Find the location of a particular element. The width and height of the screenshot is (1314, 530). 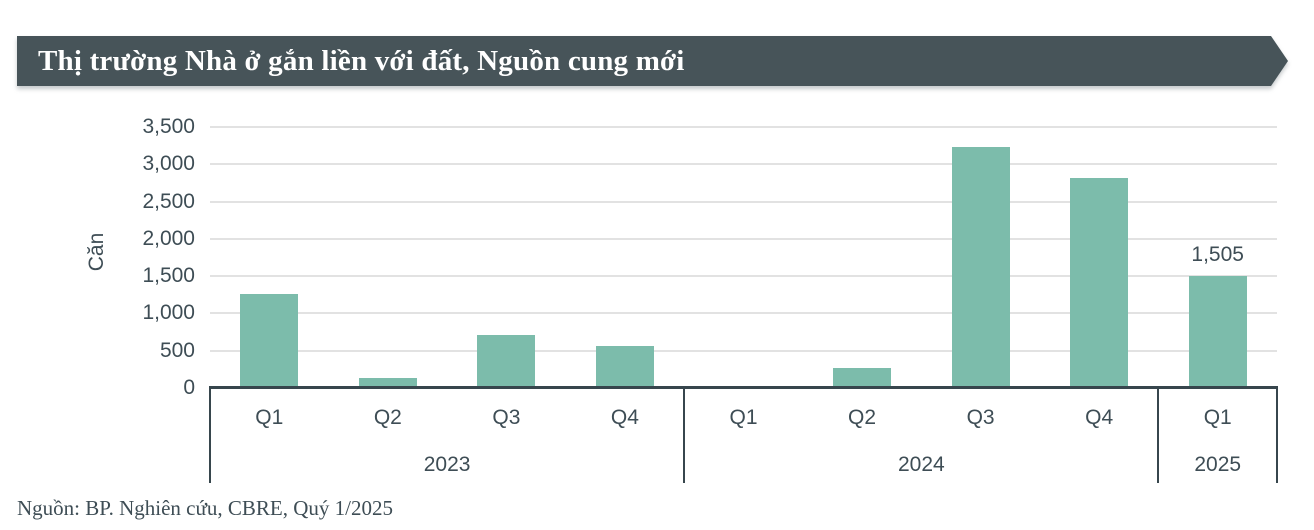

bar-q4-2024 is located at coordinates (1099, 282).